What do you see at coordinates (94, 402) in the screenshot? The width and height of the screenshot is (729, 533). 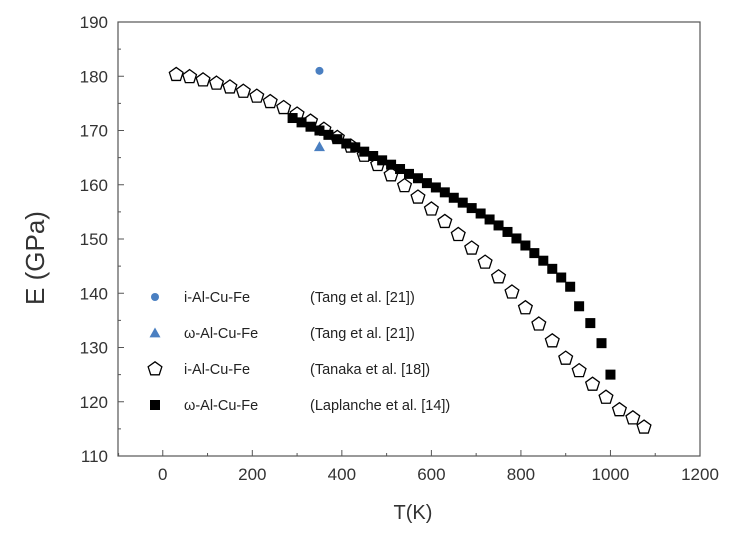 I see `y-tick-label: 120` at bounding box center [94, 402].